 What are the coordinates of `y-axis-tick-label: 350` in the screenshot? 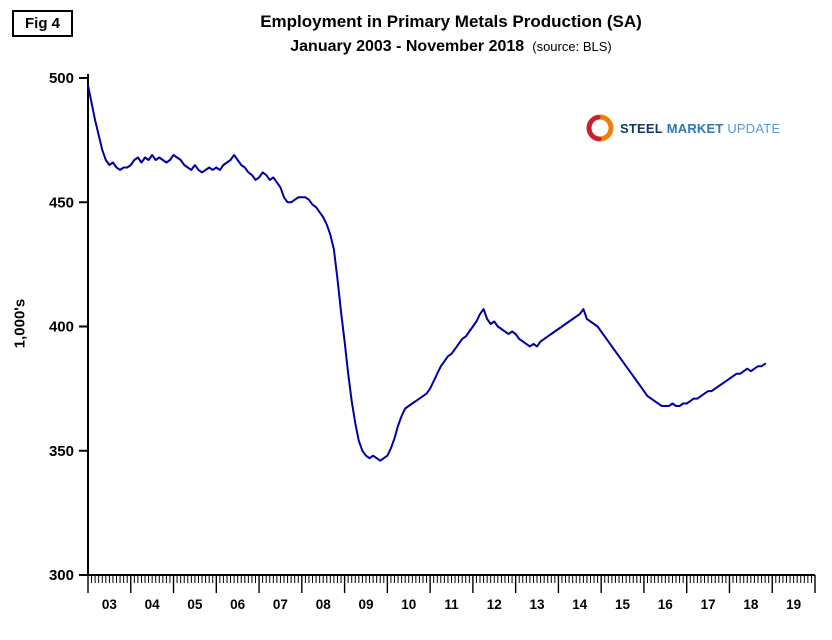 It's located at (61, 451).